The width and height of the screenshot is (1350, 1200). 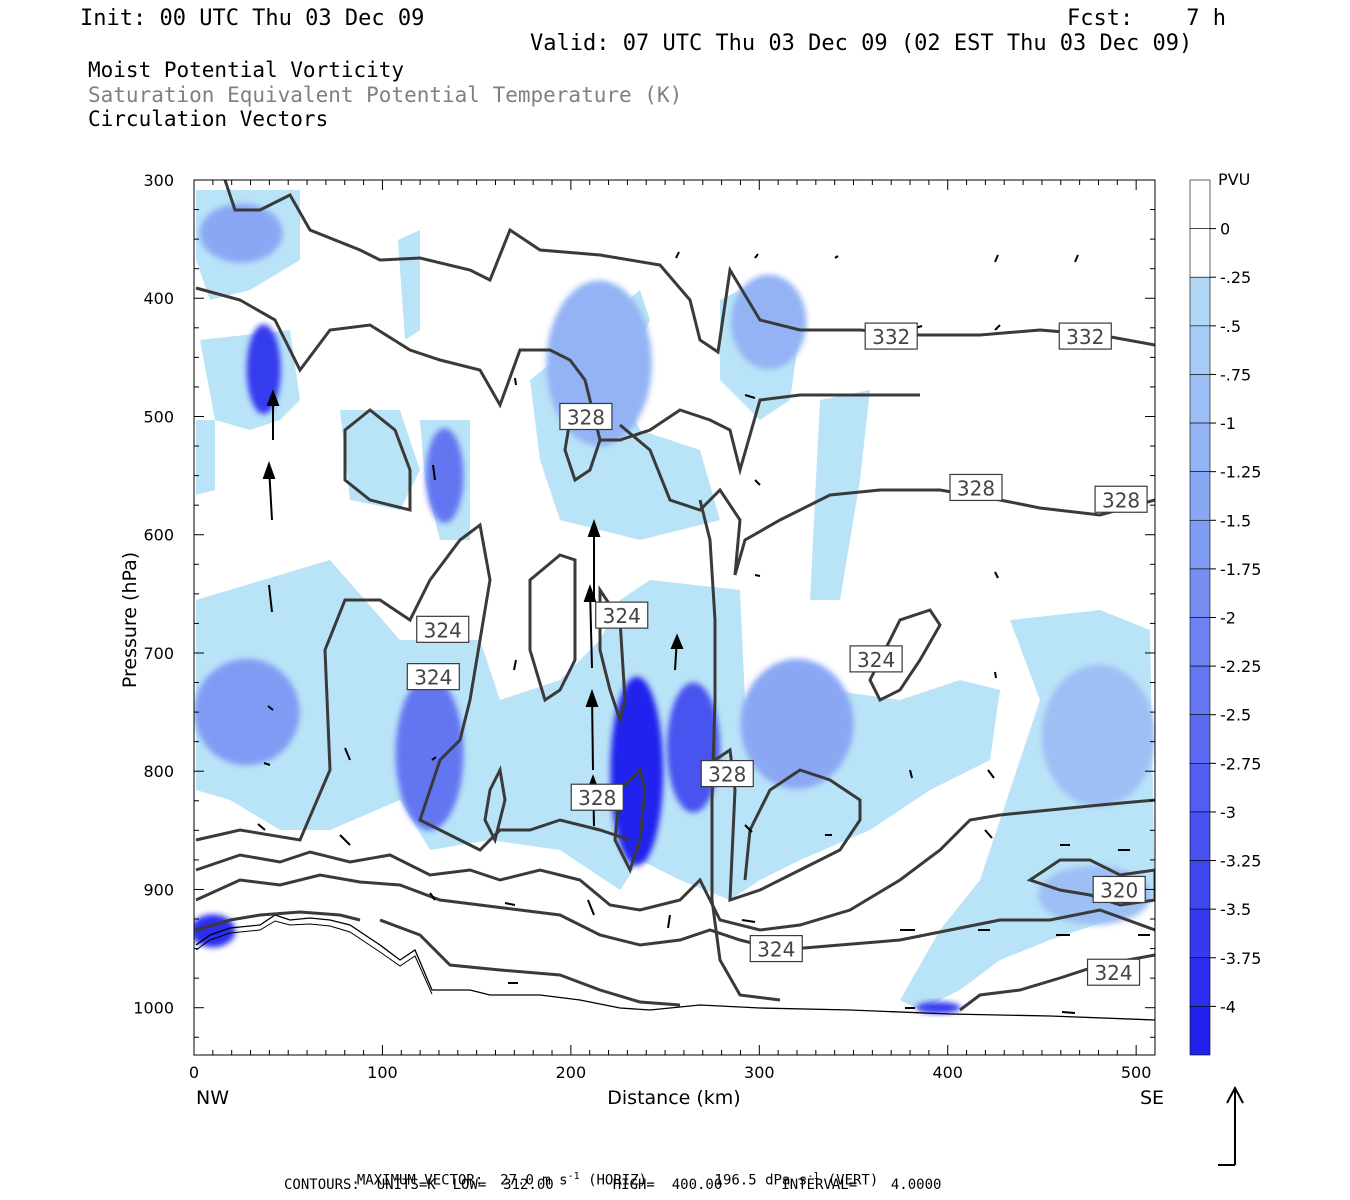 I want to click on y-tick-label: 500, so click(x=158, y=416).